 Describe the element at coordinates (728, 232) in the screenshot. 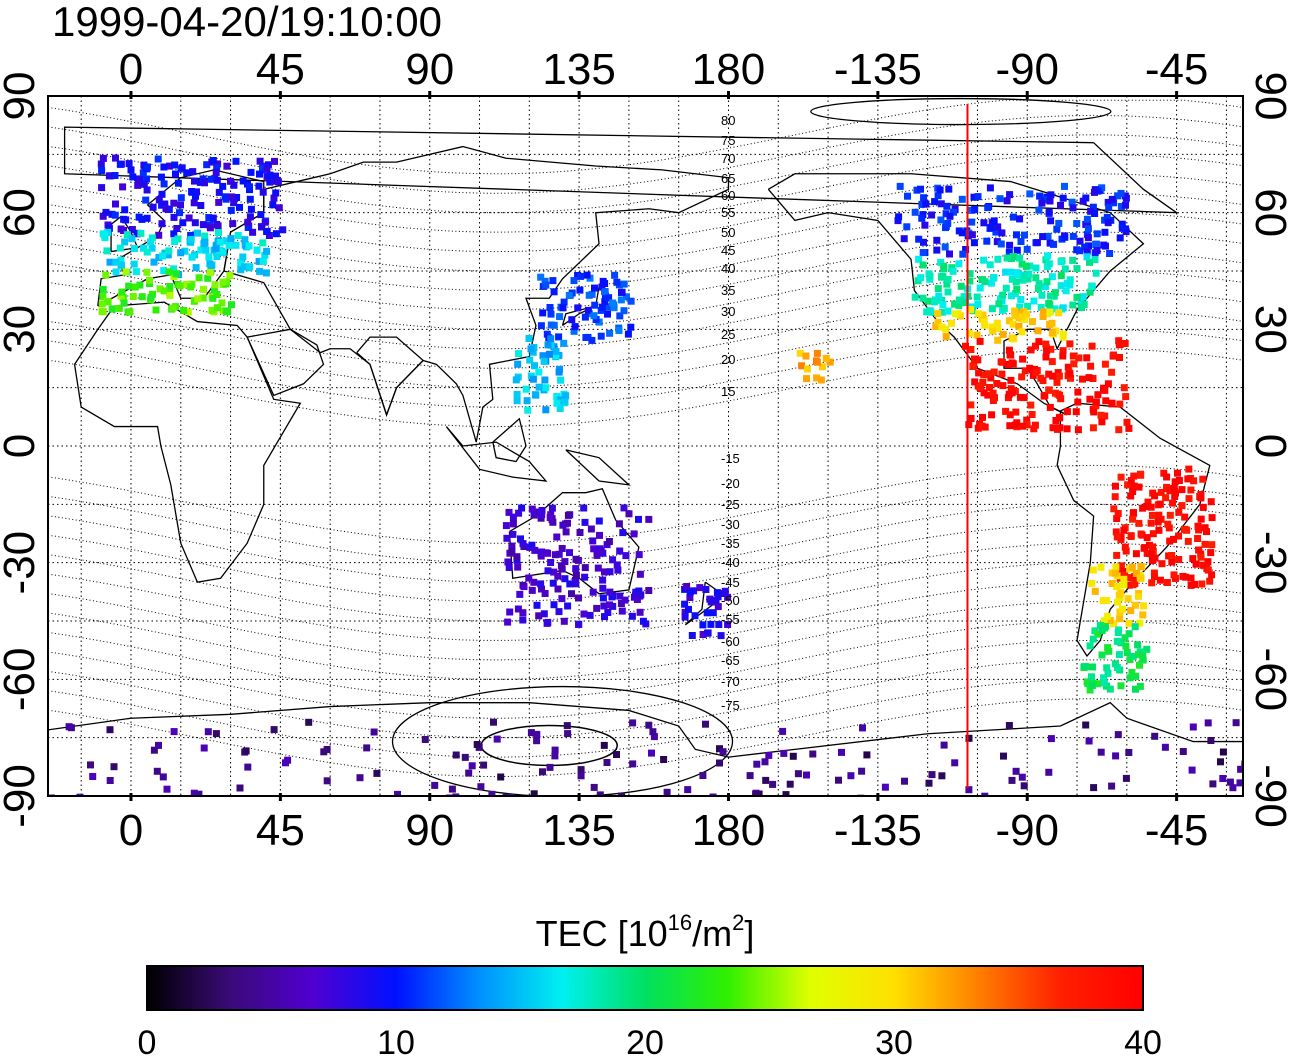

I see `mlat-label: 50` at that location.